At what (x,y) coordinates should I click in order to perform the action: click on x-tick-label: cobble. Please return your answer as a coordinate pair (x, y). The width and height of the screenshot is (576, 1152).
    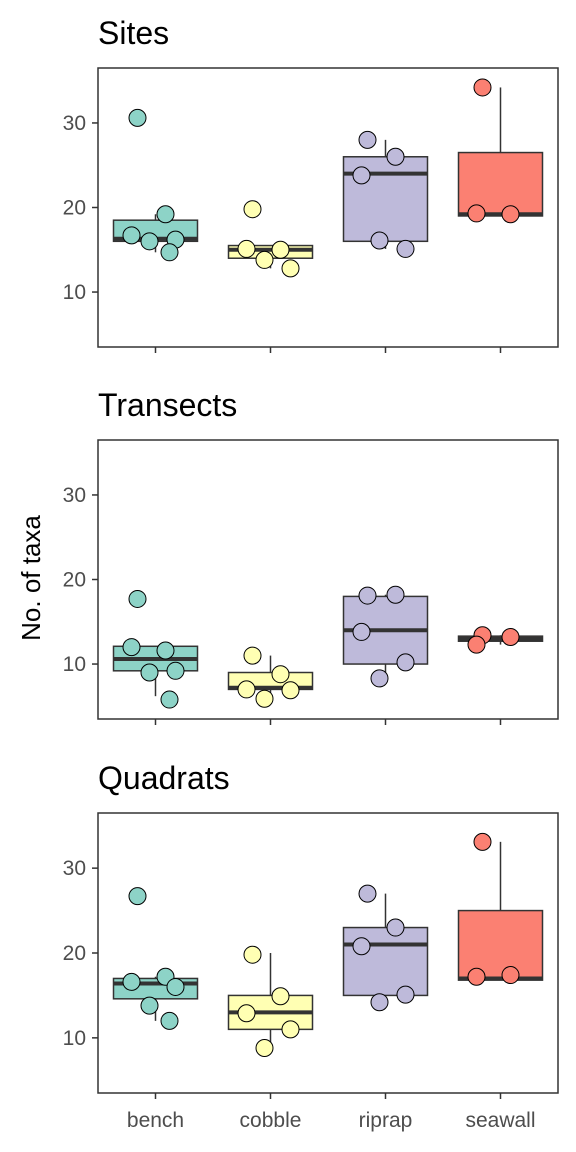
    Looking at the image, I should click on (271, 1120).